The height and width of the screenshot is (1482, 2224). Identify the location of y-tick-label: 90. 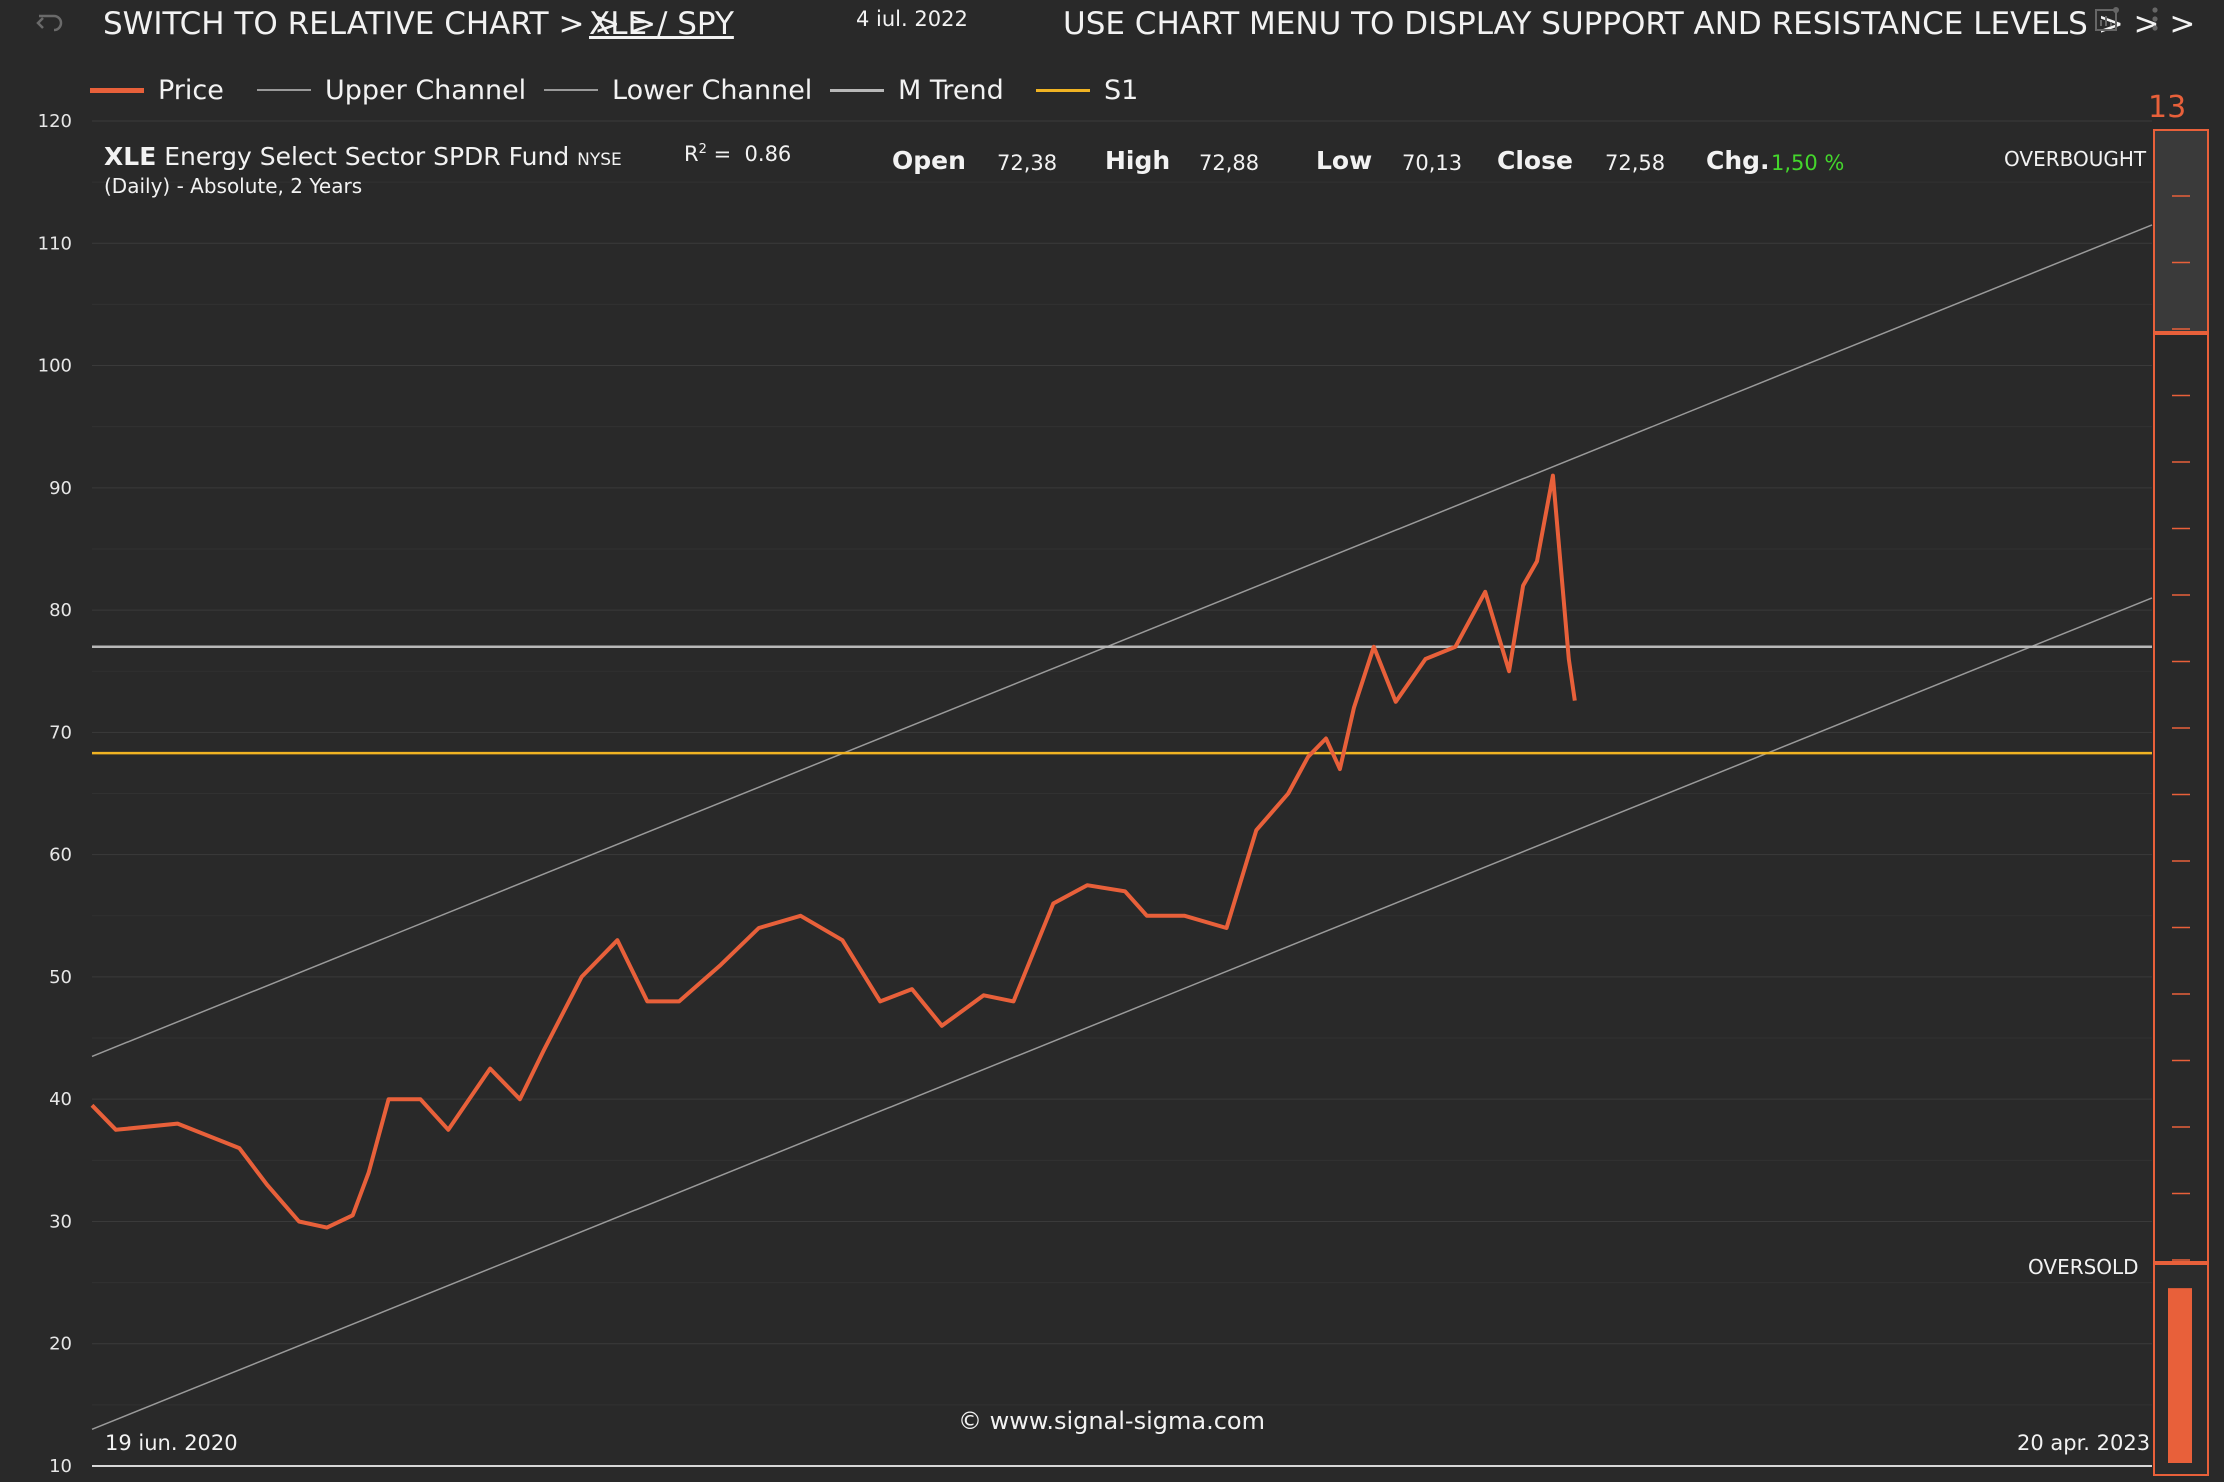
(60, 488).